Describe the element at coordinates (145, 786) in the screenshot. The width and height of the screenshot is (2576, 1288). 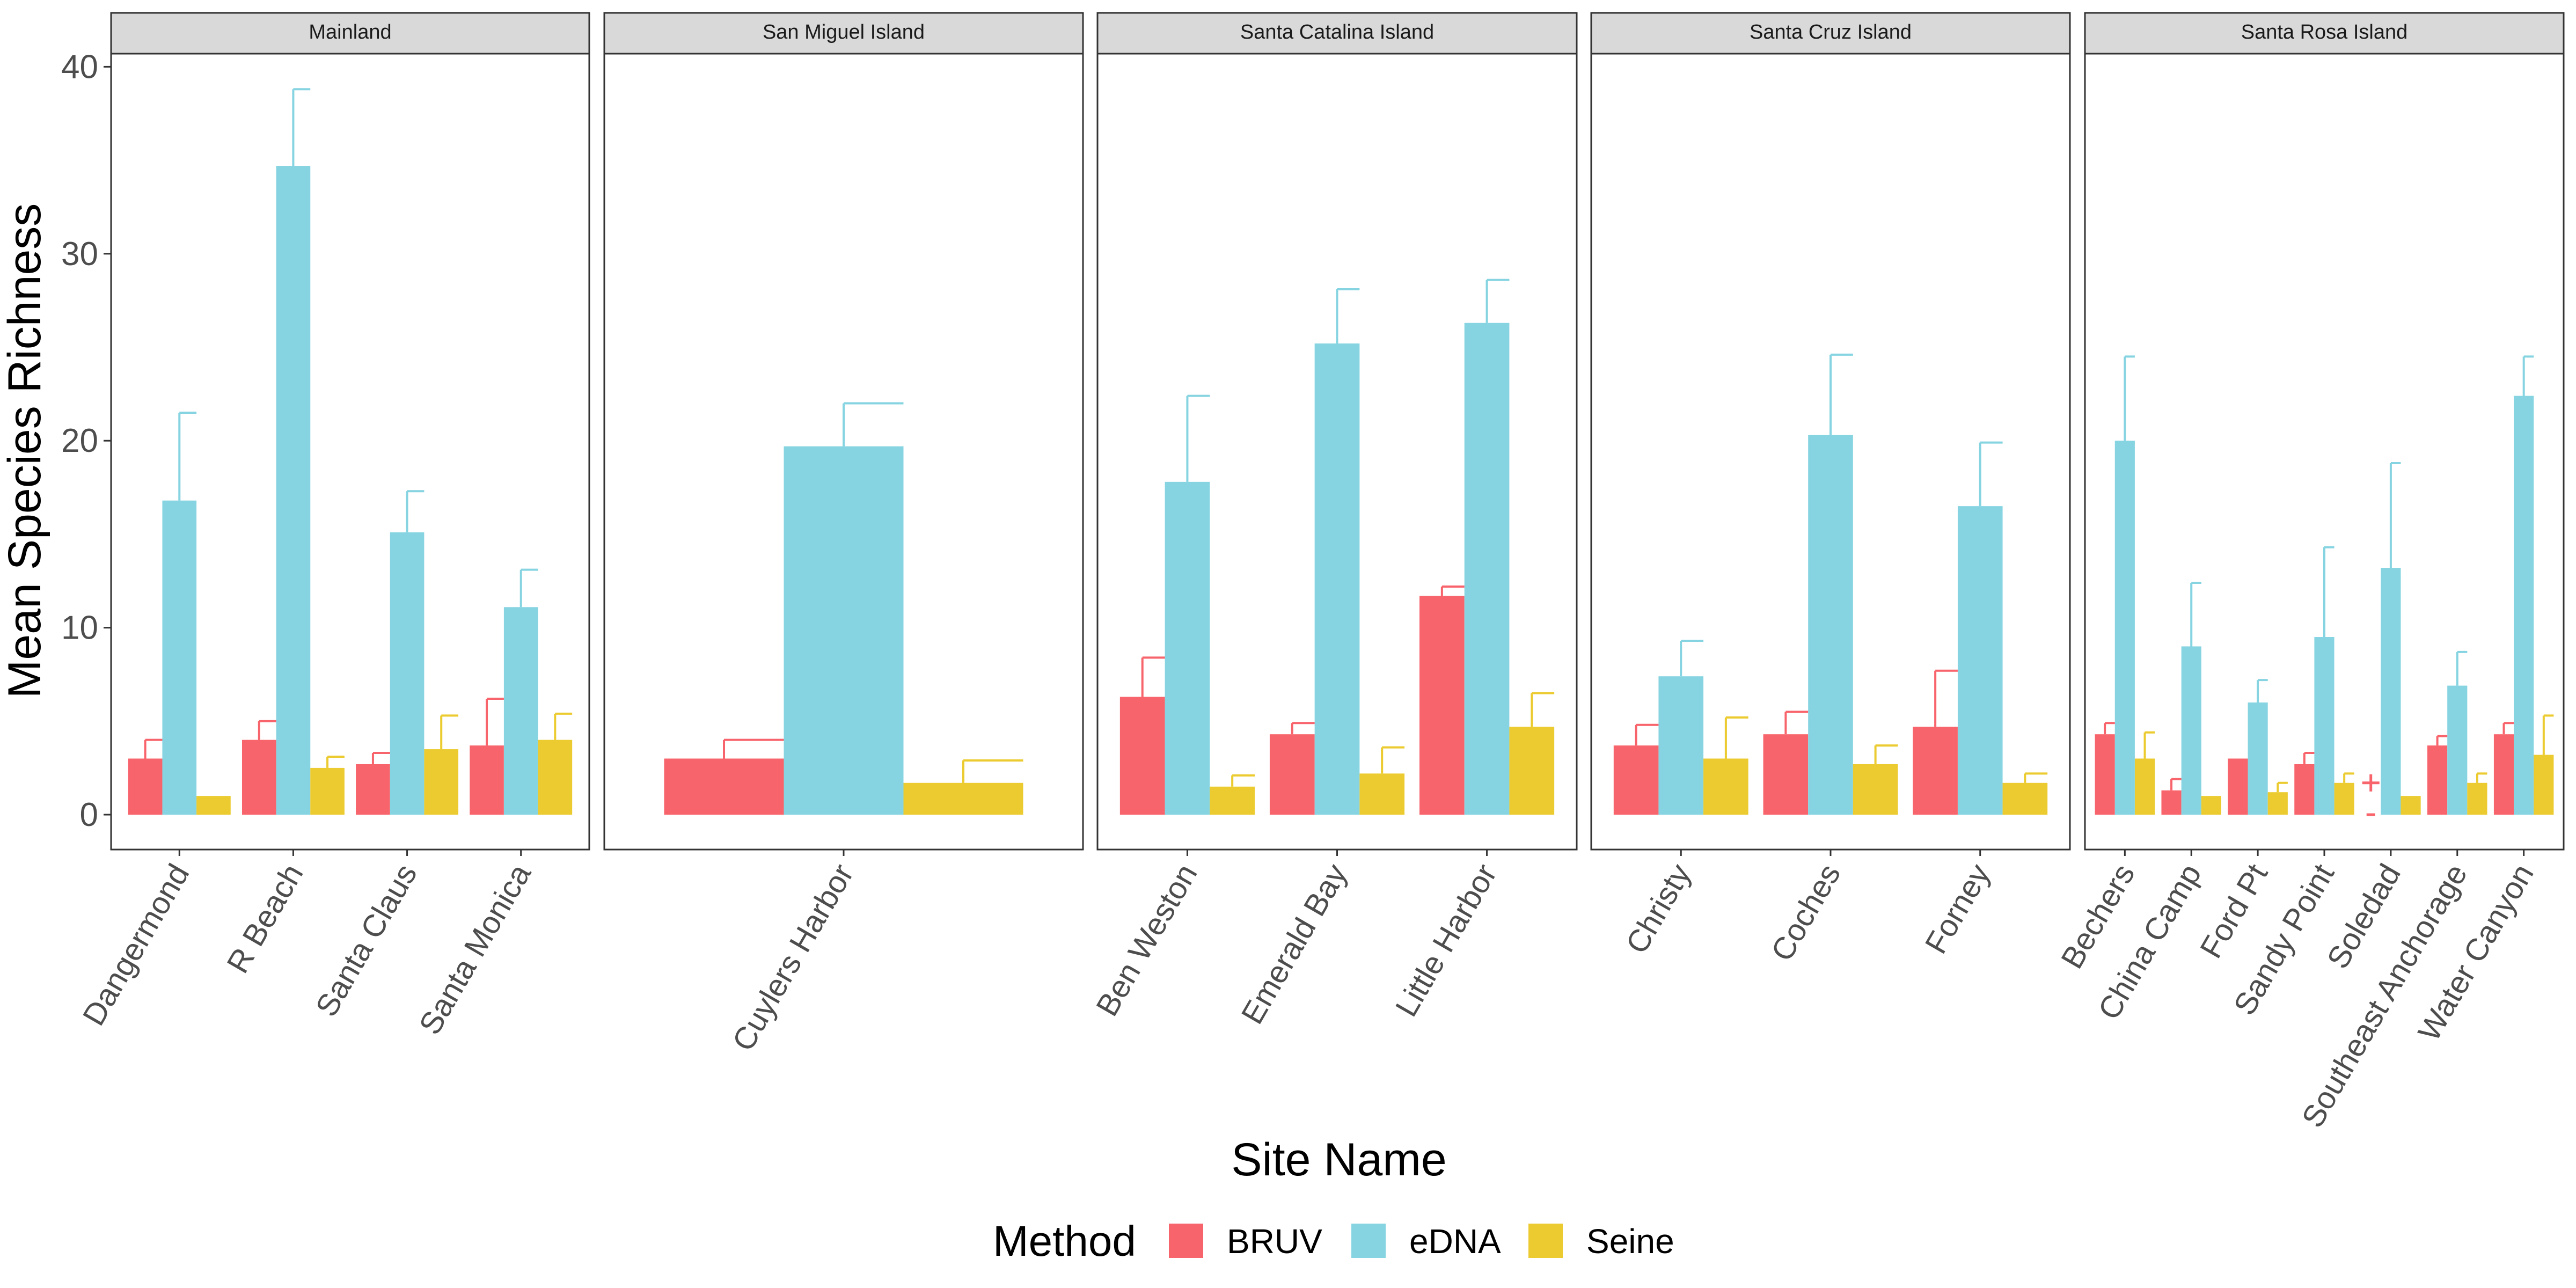
I see `bar-bruv-dangermond` at that location.